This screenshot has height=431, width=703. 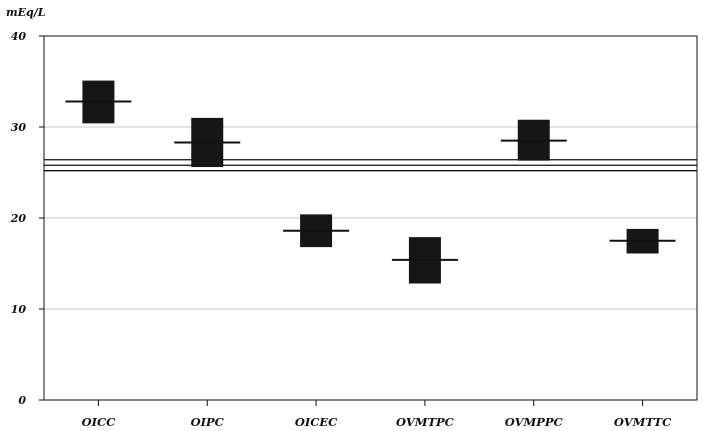 What do you see at coordinates (370, 165) in the screenshot?
I see `reference-lines` at bounding box center [370, 165].